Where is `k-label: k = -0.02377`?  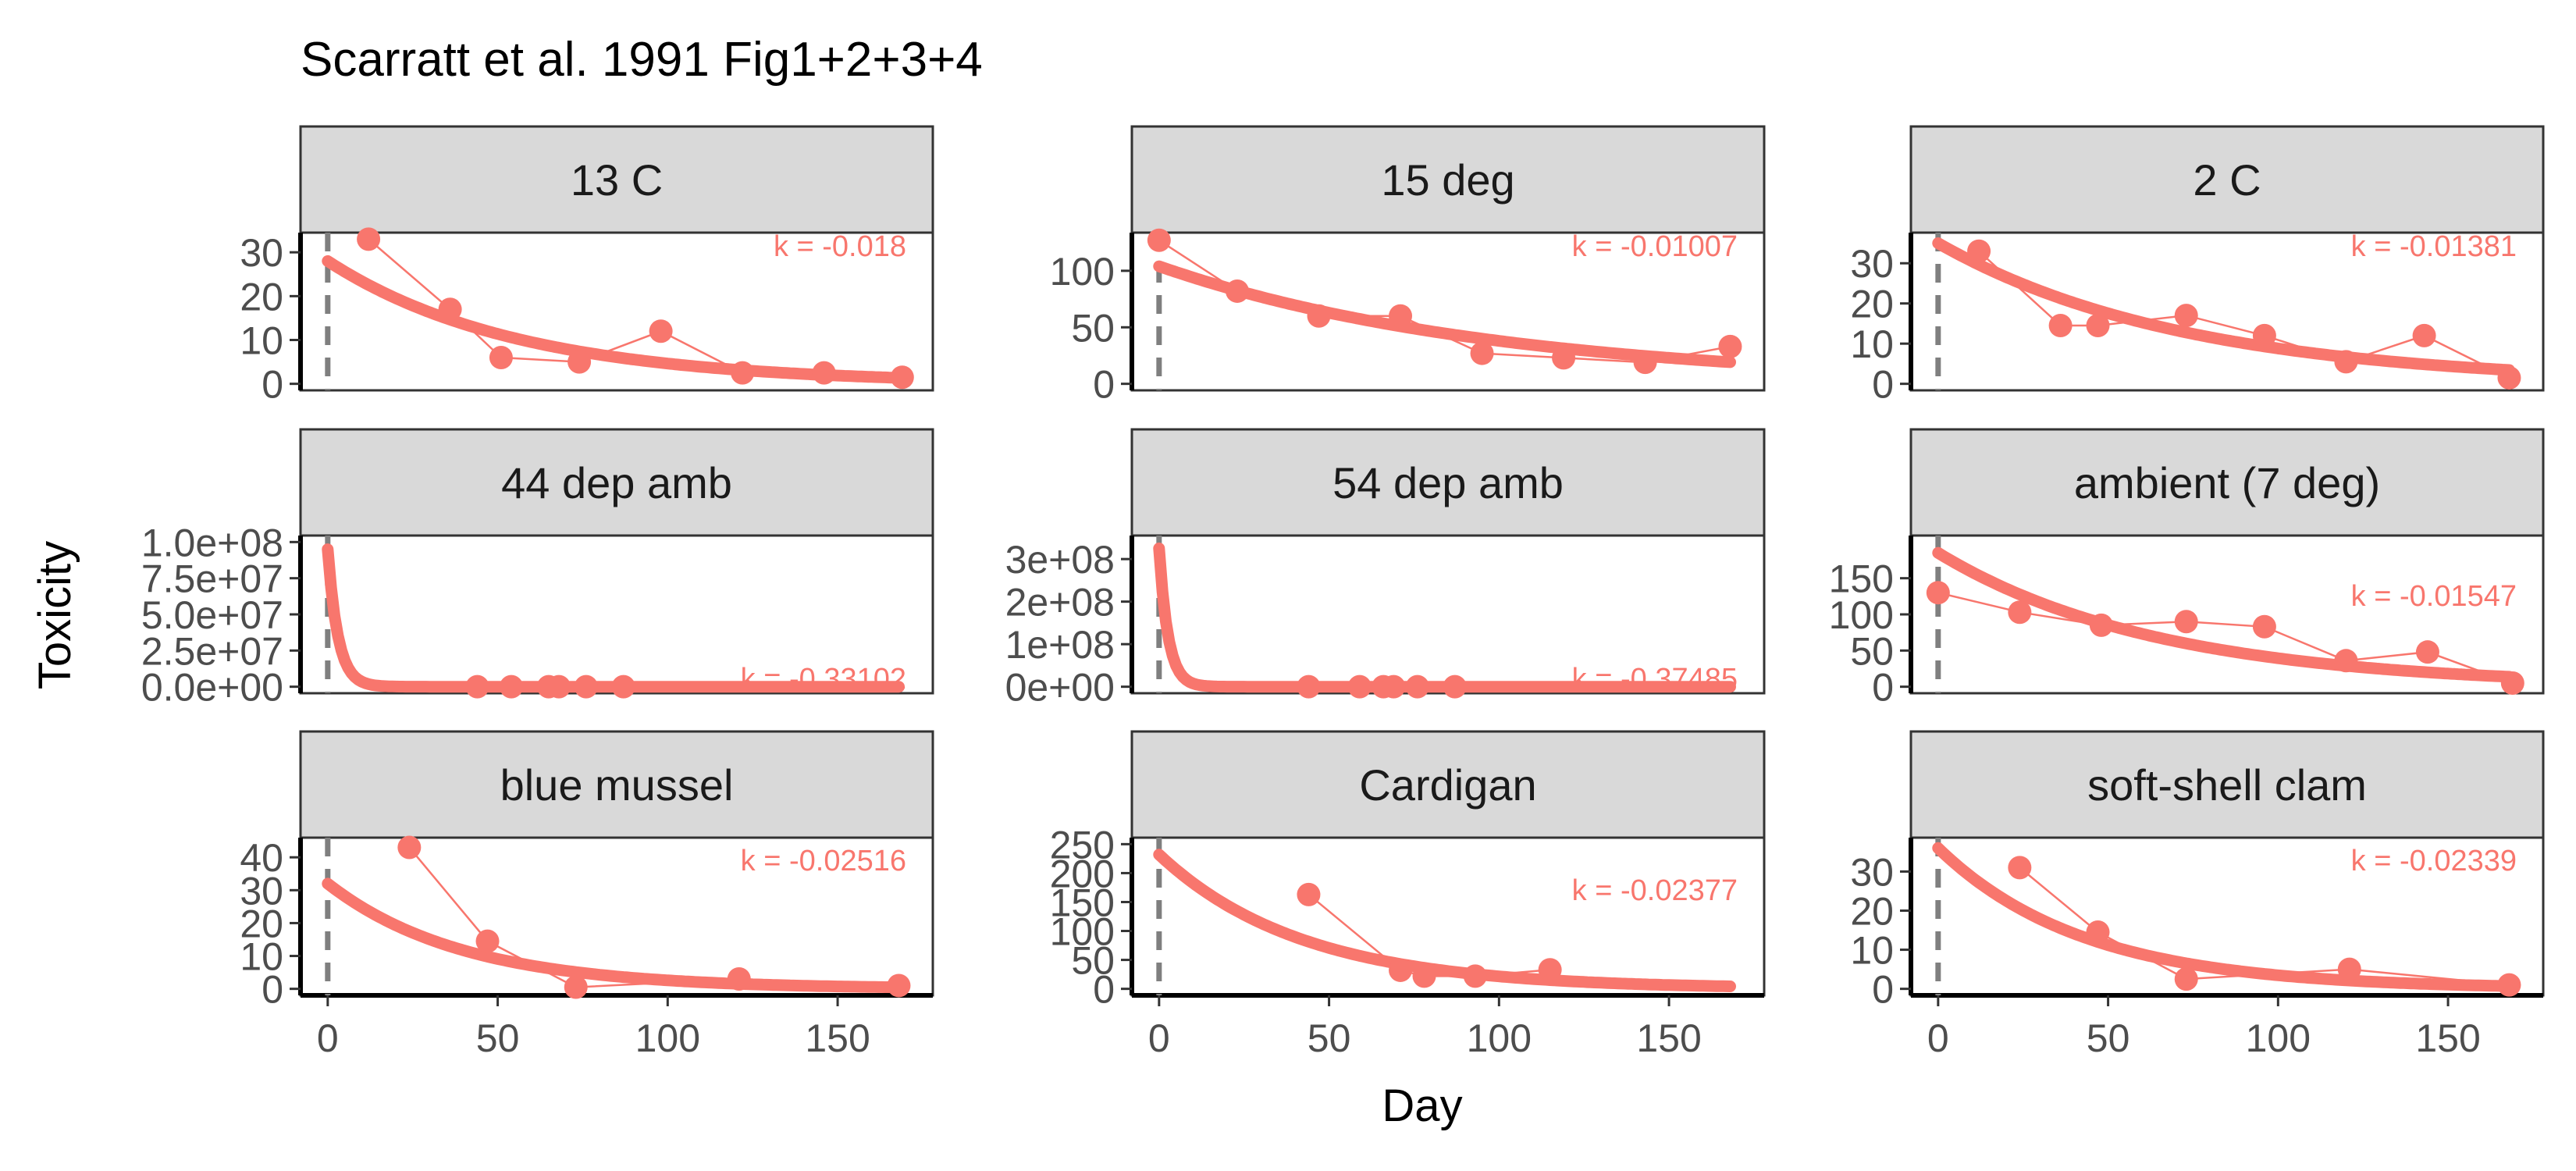 k-label: k = -0.02377 is located at coordinates (1655, 891).